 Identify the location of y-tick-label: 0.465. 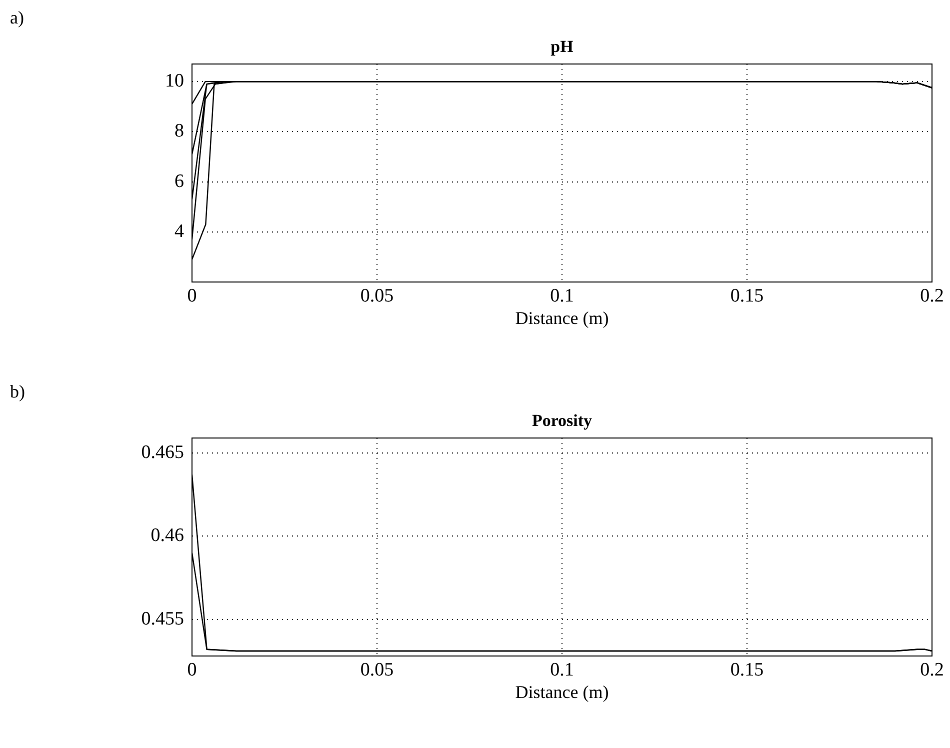
(162, 452).